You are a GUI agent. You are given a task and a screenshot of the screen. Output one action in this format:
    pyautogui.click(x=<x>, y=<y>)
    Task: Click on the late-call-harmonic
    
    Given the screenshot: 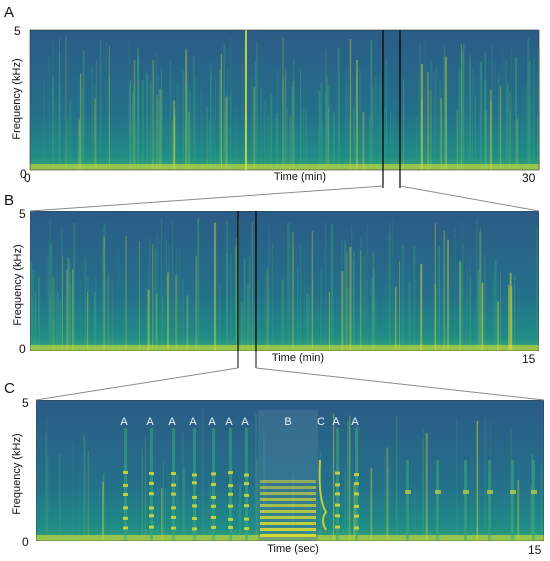 What is the action you would take?
    pyautogui.click(x=408, y=492)
    